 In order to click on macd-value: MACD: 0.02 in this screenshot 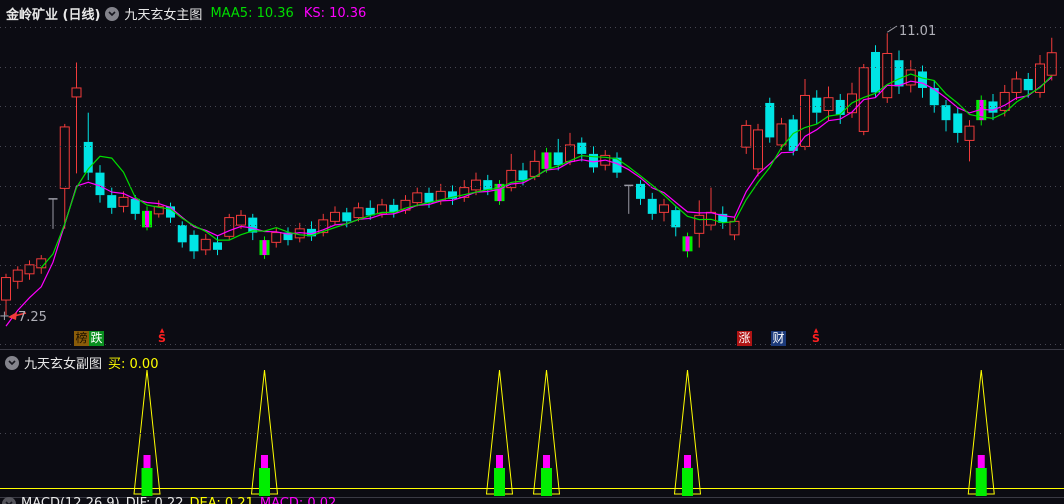, I will do `click(298, 500)`.